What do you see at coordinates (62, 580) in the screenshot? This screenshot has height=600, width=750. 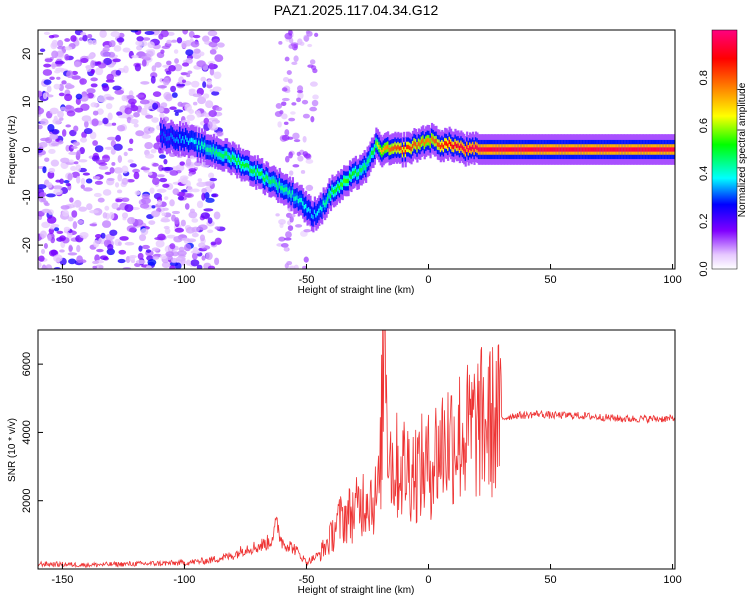 I see `snr-x-tick-label: -150` at bounding box center [62, 580].